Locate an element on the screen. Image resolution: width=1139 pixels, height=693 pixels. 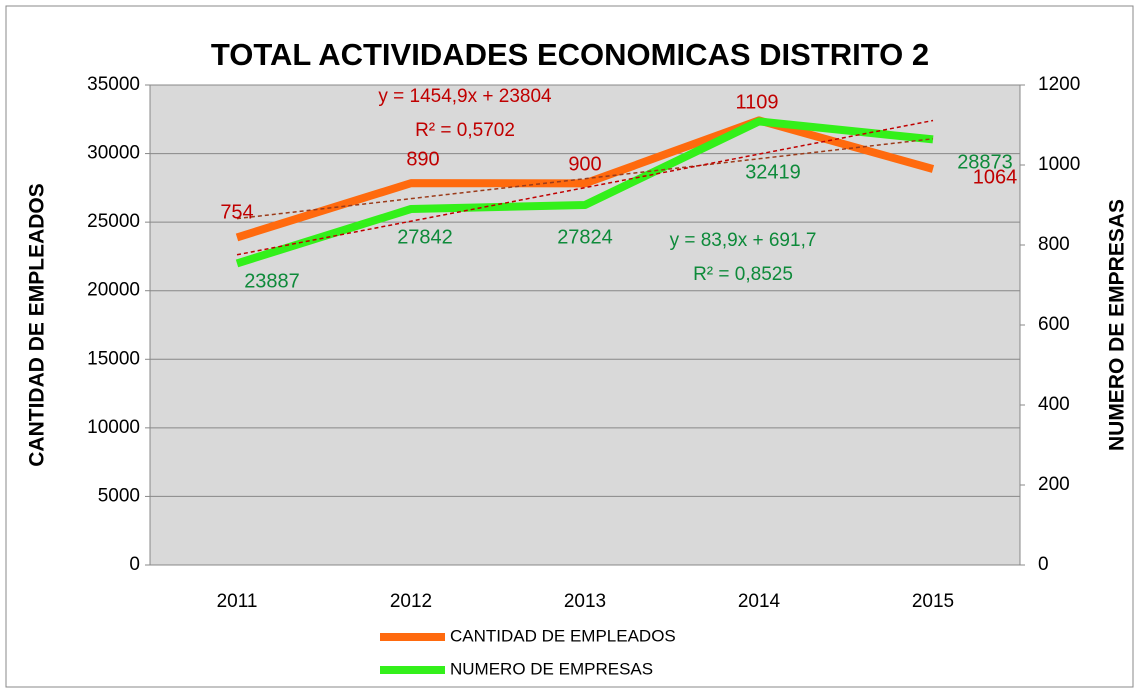
y-tick-label: 20000 is located at coordinates (113, 290).